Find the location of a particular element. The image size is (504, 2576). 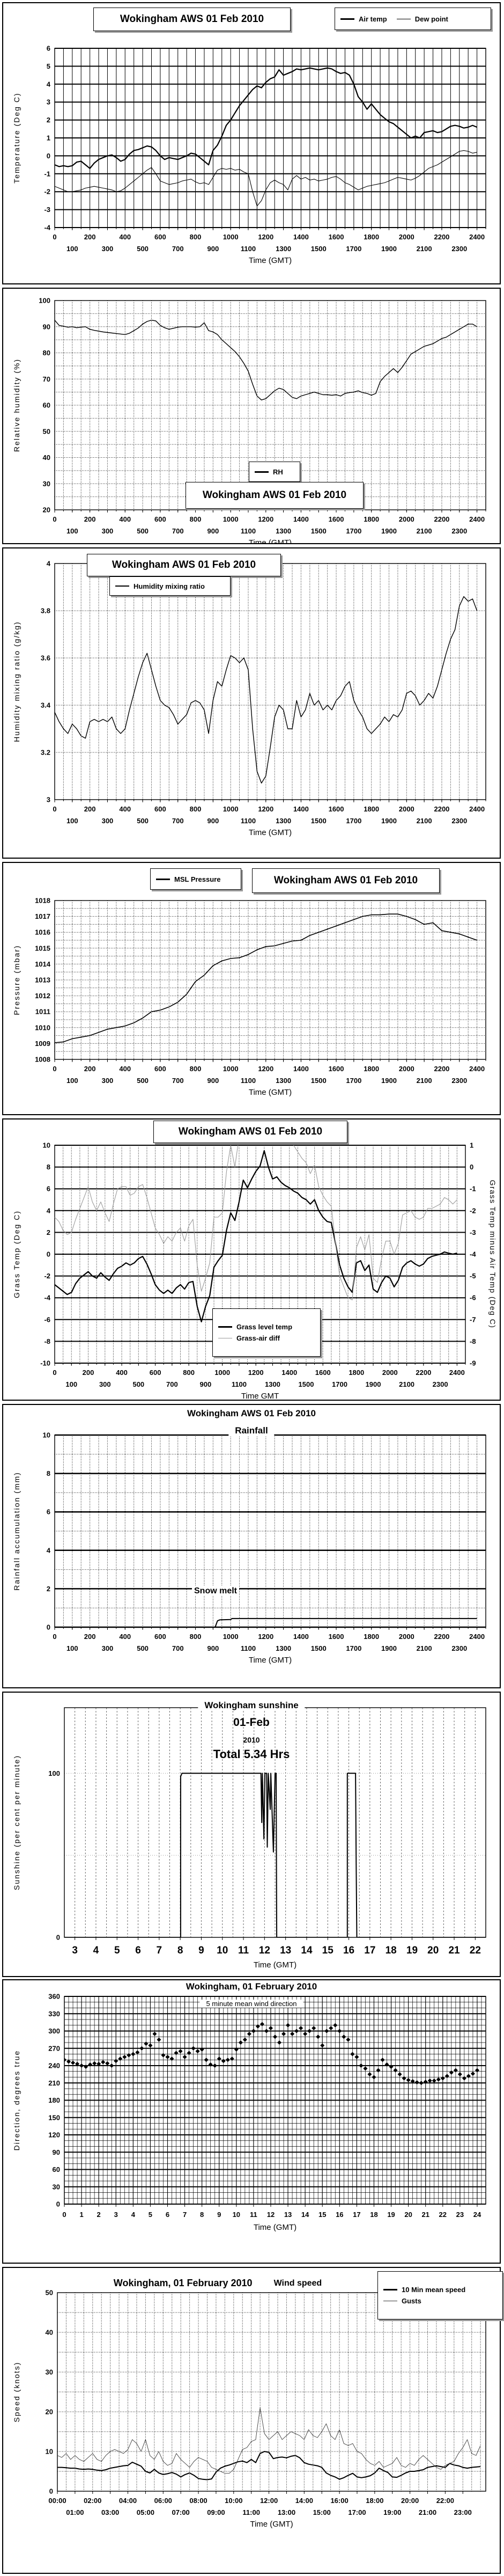

legend-label: Grass-air diff is located at coordinates (258, 1338).